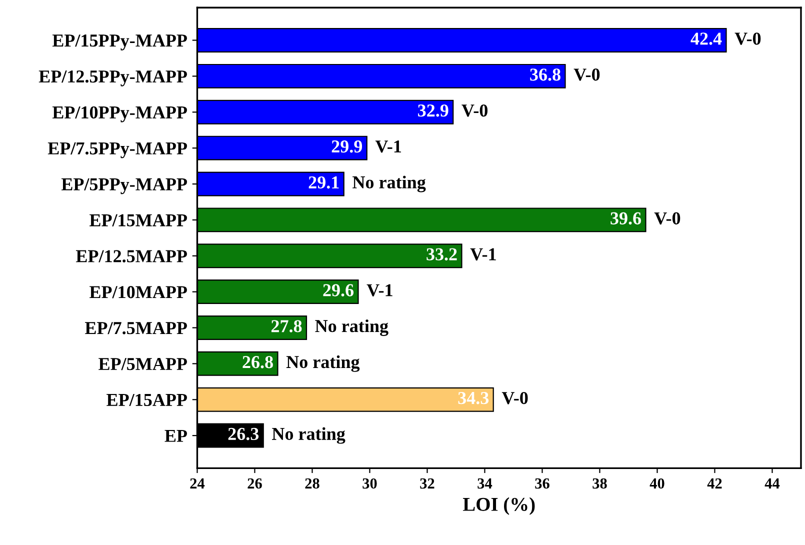  What do you see at coordinates (542, 483) in the screenshot?
I see `x-tick-label: 36` at bounding box center [542, 483].